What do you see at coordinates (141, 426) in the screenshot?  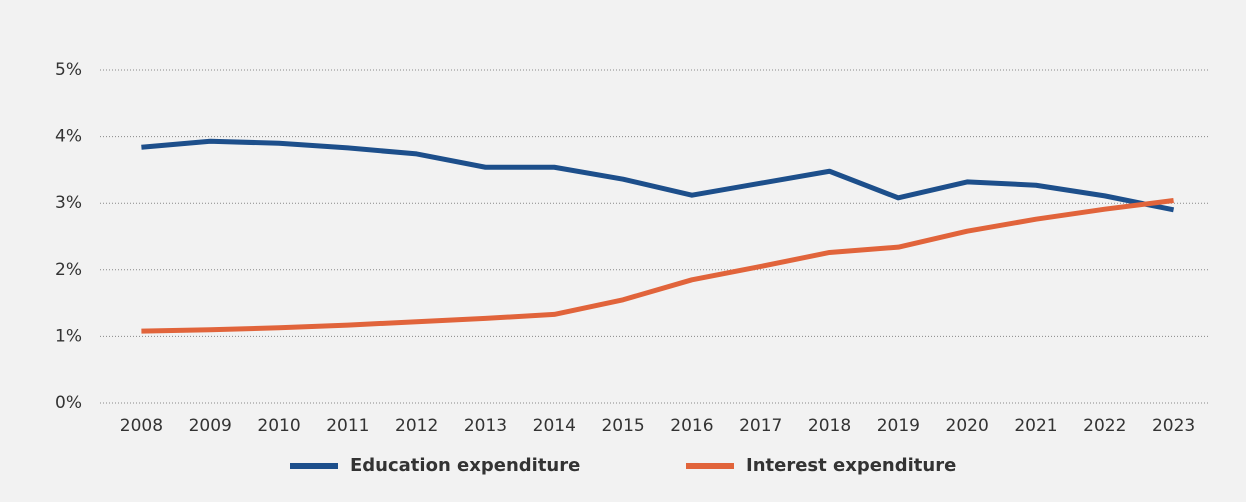 I see `x-tick-label: 2008` at bounding box center [141, 426].